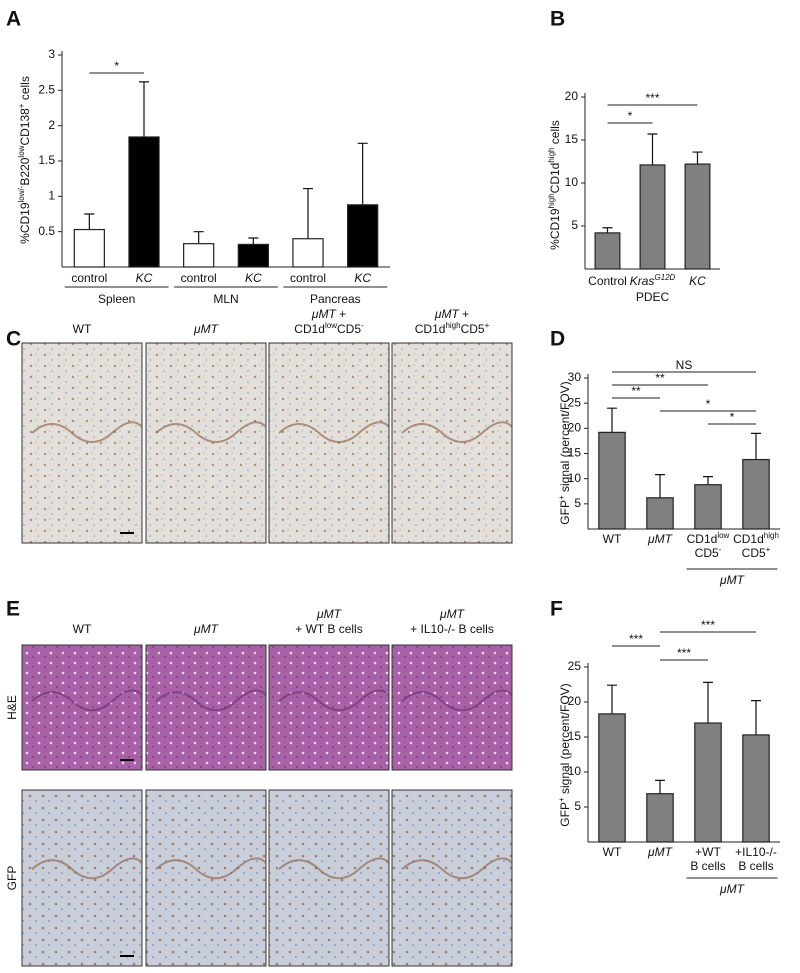  I want to click on x-tick-label: WT, so click(612, 539).